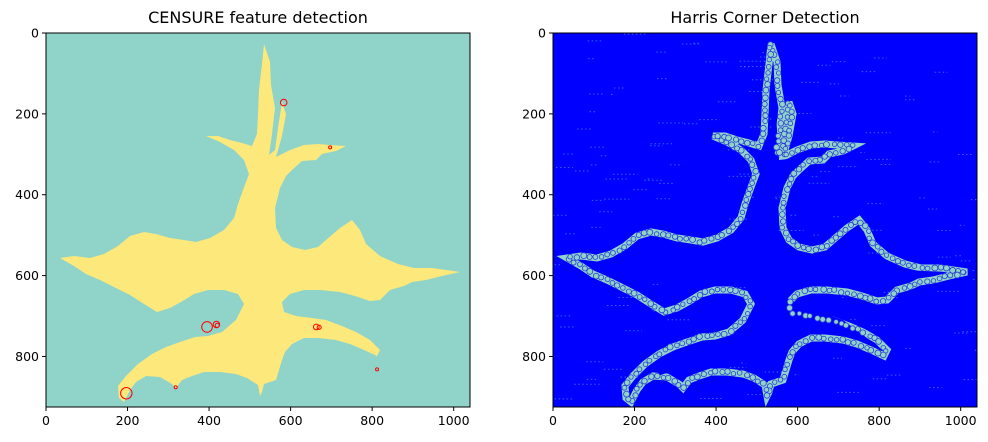 The image size is (988, 442). I want to click on harris-x-tick-label: 200, so click(635, 420).